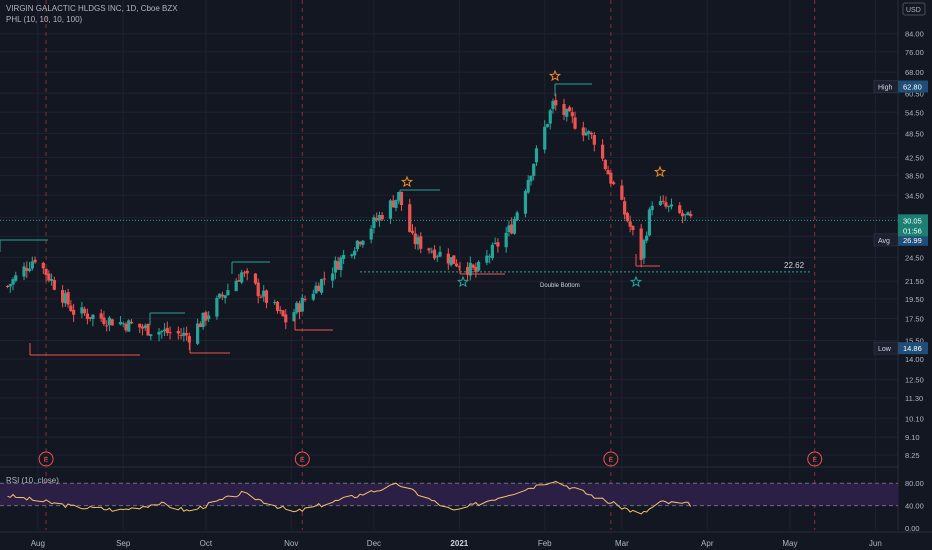 Image resolution: width=932 pixels, height=550 pixels. Describe the element at coordinates (545, 543) in the screenshot. I see `x-tick-label: Feb` at that location.